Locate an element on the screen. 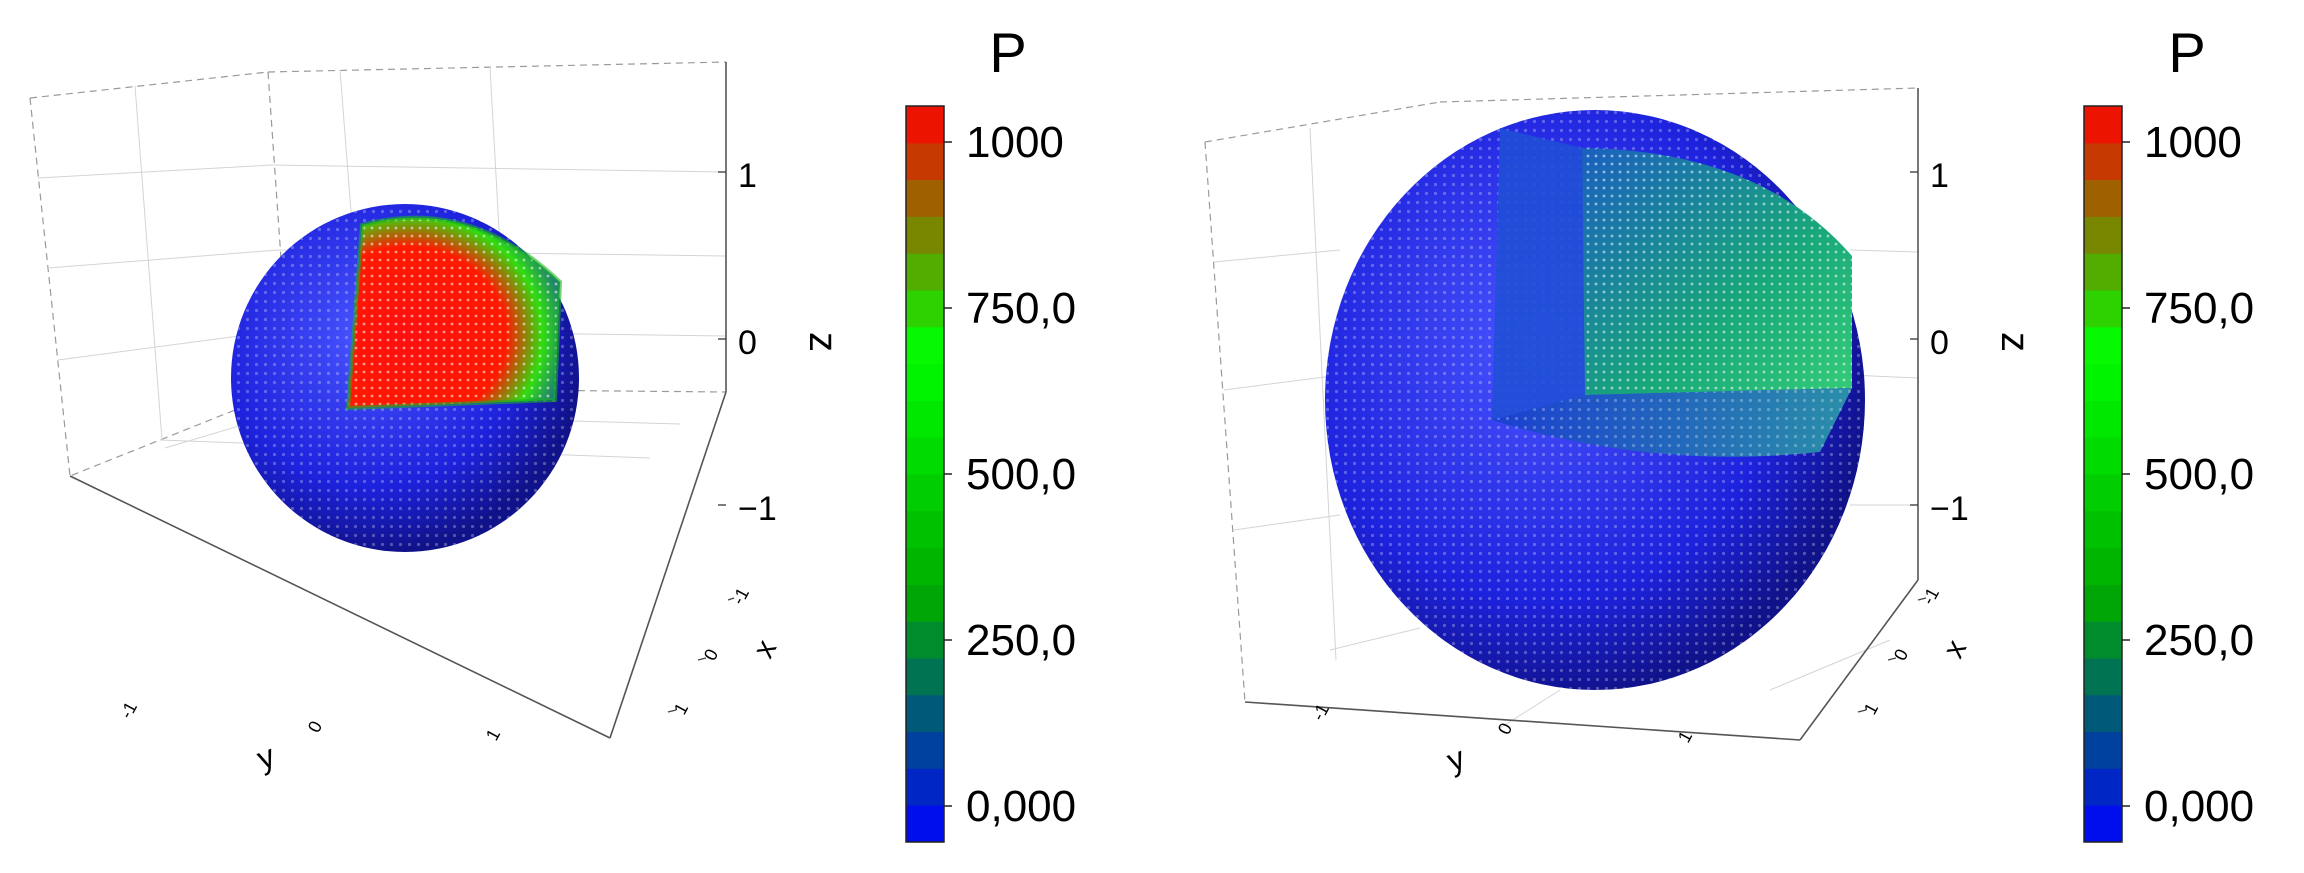 The width and height of the screenshot is (2304, 873). cutaway-wall-points is located at coordinates (1538, 274).